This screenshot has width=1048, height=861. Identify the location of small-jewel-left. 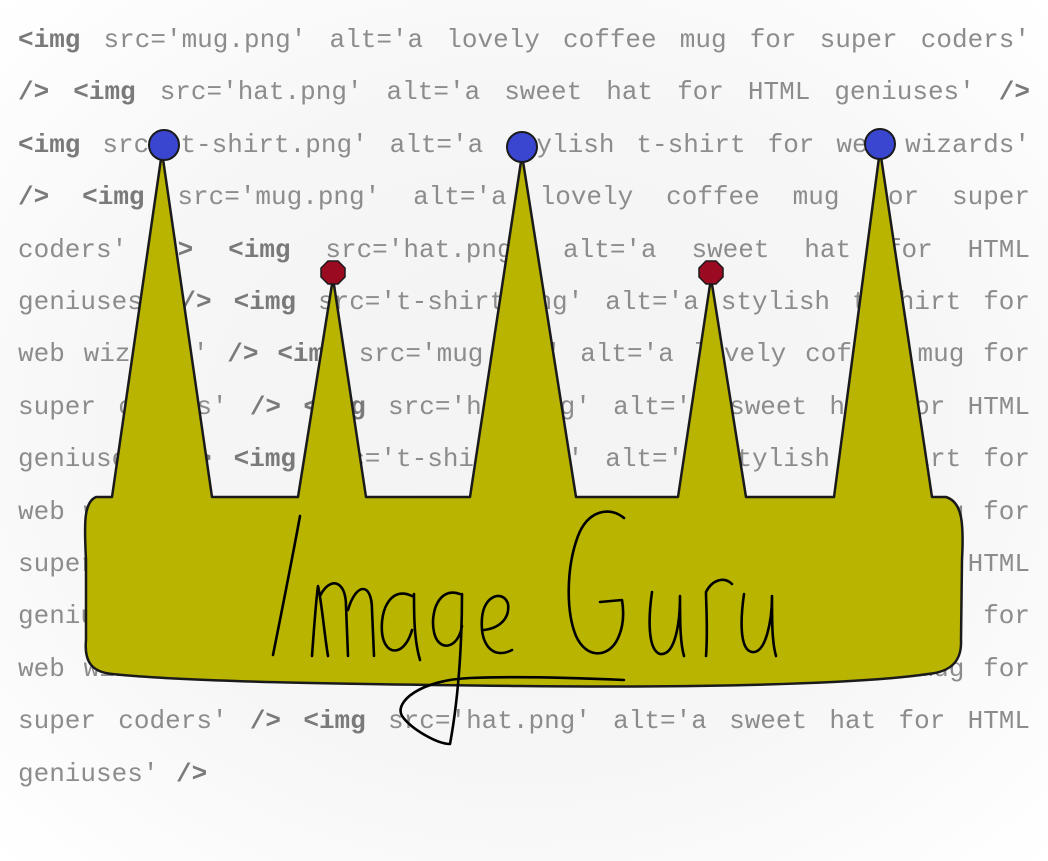
(333, 272).